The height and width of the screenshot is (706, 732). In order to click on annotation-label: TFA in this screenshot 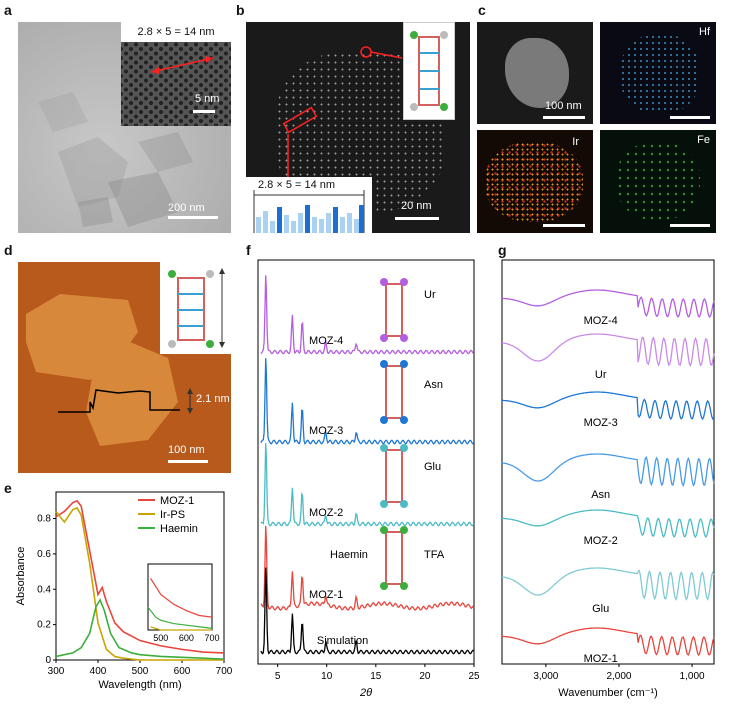, I will do `click(434, 555)`.